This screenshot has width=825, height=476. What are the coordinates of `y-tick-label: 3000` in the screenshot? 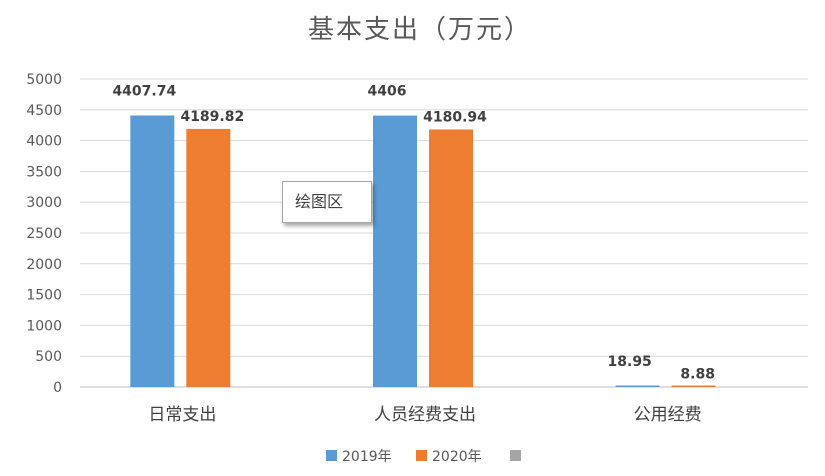 It's located at (44, 203).